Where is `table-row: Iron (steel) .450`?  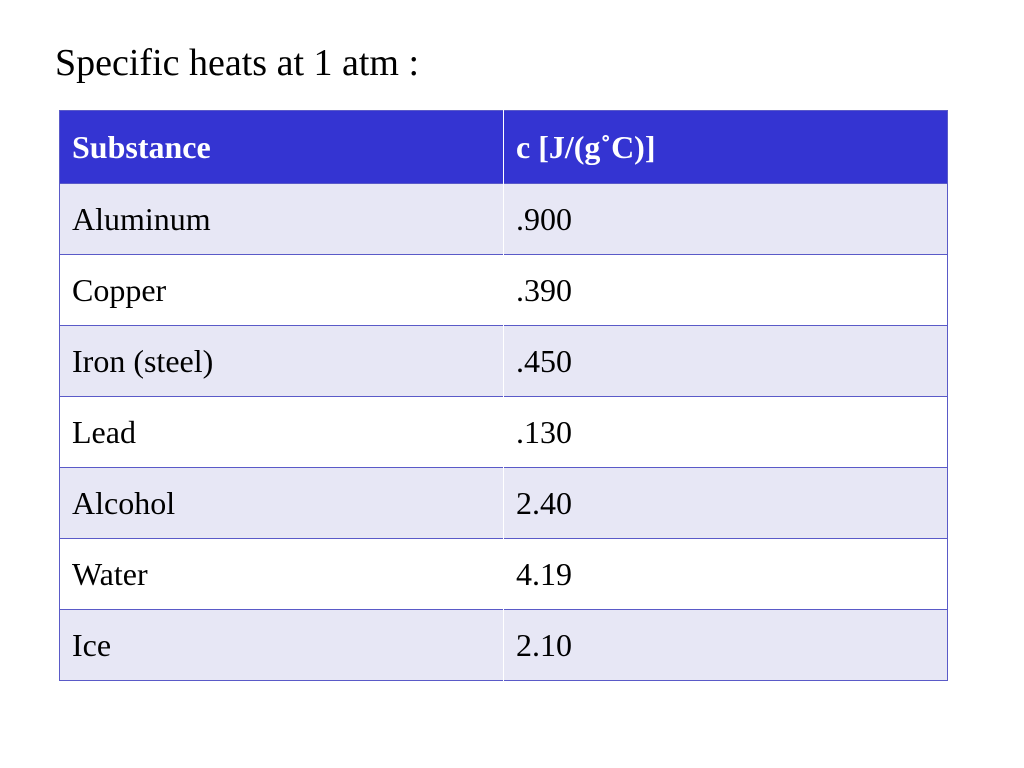 table-row: Iron (steel) .450 is located at coordinates (503, 361).